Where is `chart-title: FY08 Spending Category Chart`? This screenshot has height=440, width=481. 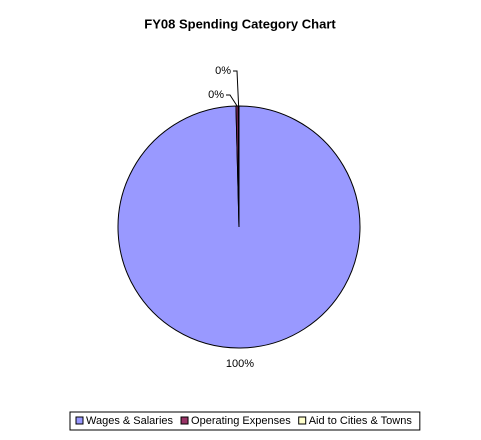
chart-title: FY08 Spending Category Chart is located at coordinates (240, 23).